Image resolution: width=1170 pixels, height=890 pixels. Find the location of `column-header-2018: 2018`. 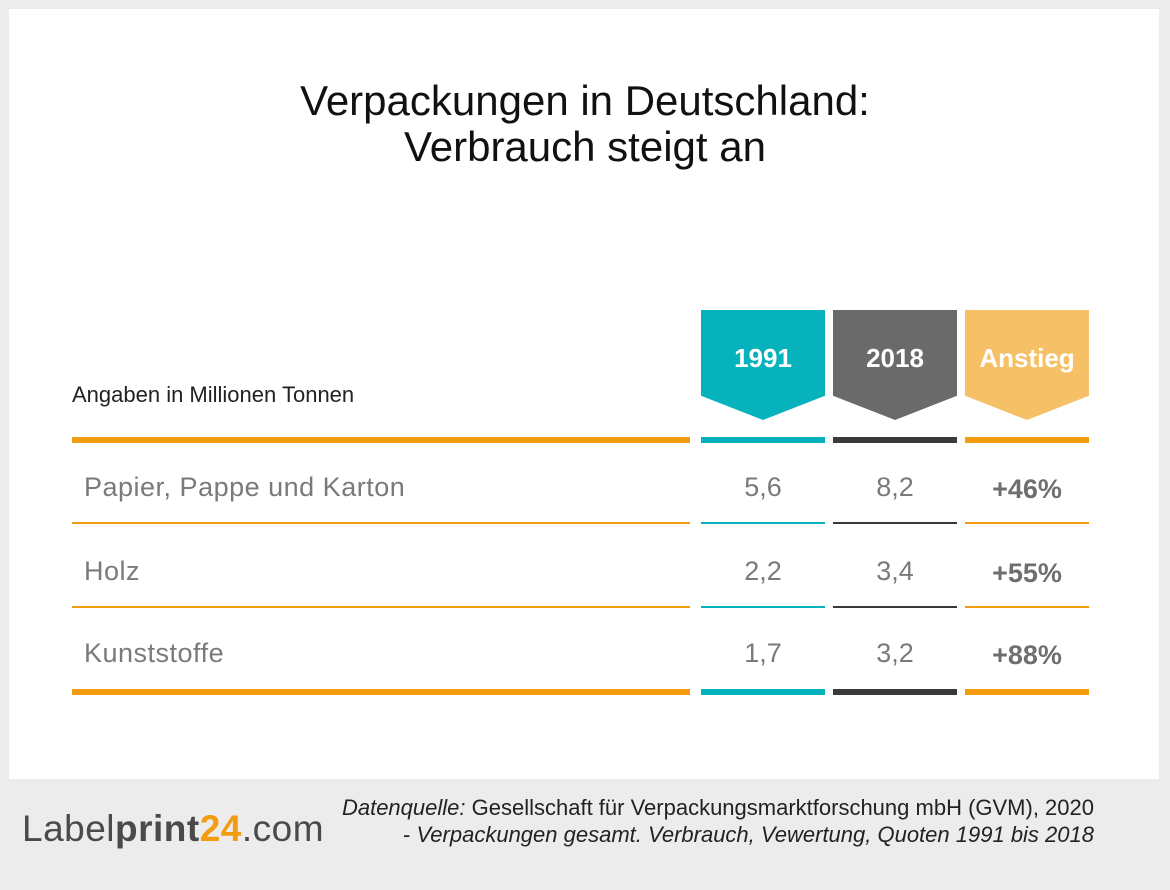

column-header-2018: 2018 is located at coordinates (895, 365).